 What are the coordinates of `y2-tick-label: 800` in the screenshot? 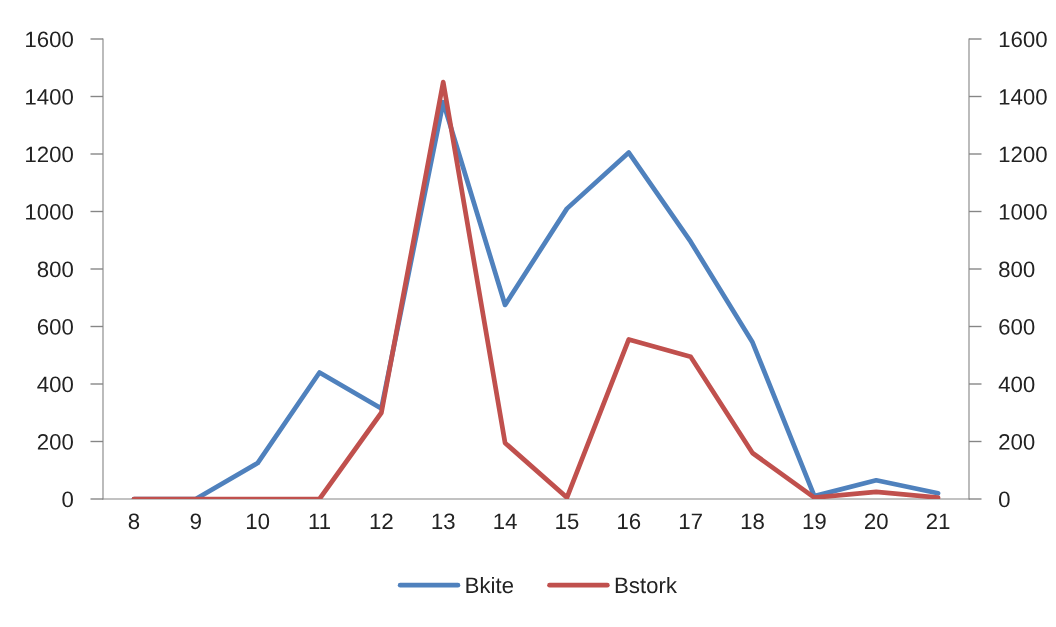 It's located at (1017, 269).